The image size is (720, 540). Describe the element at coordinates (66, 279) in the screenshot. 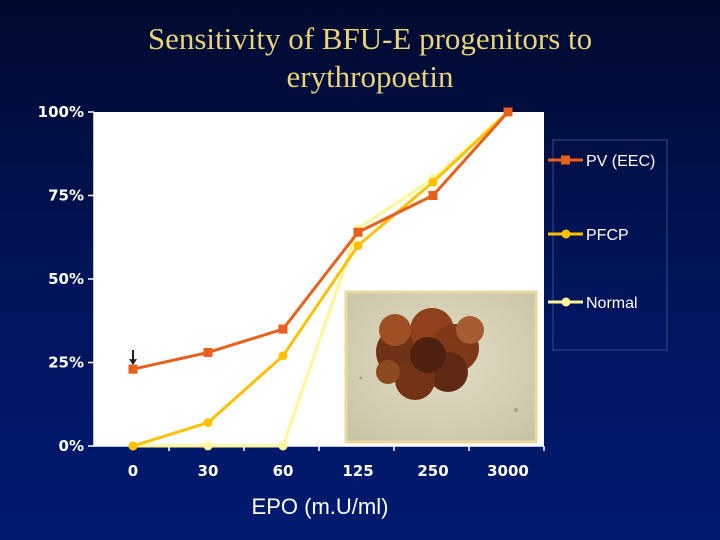

I see `y-tick-label: 50%` at that location.